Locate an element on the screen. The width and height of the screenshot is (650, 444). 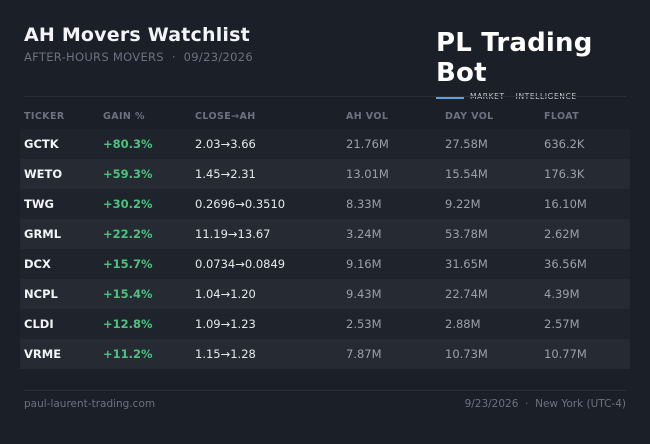
cell-ah-vol: 8.33M is located at coordinates (364, 204).